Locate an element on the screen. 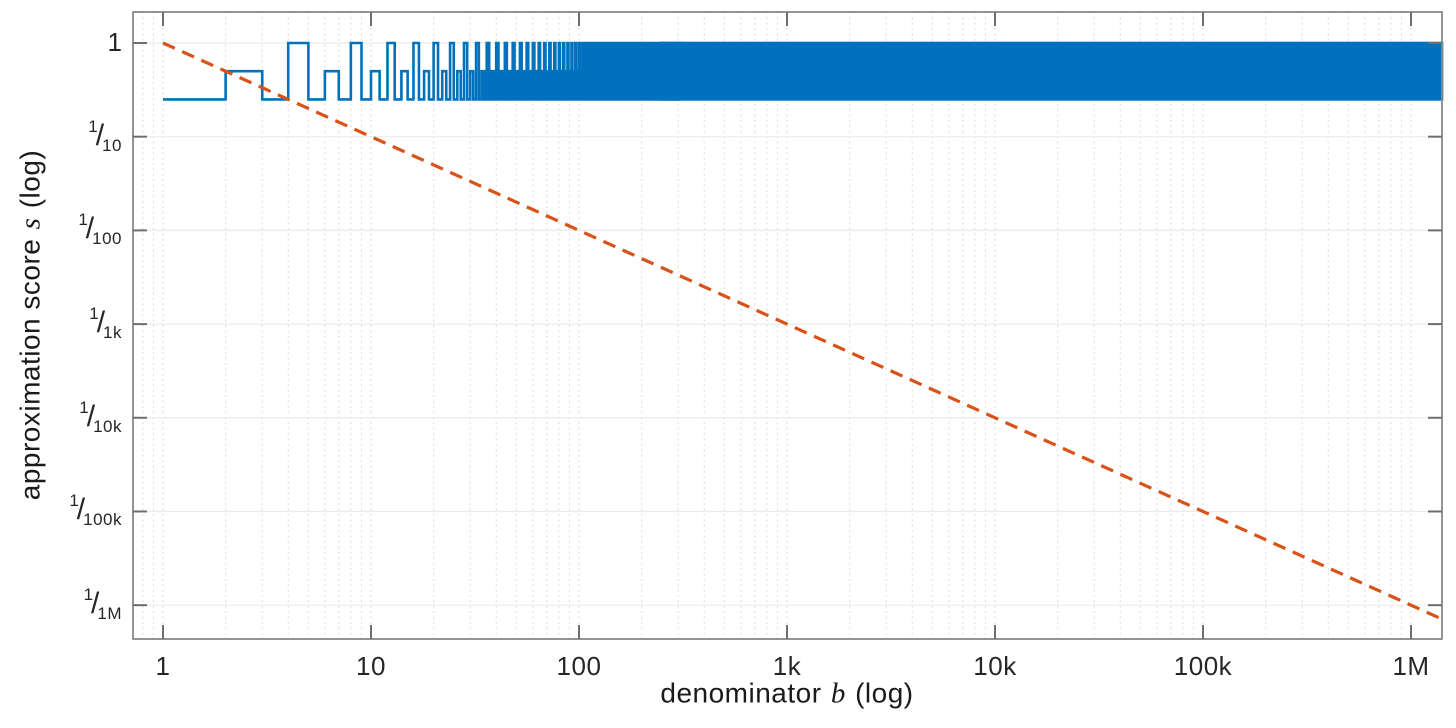 The image size is (1456, 728). y-axis-label: approximation score s (log) is located at coordinates (31, 325).